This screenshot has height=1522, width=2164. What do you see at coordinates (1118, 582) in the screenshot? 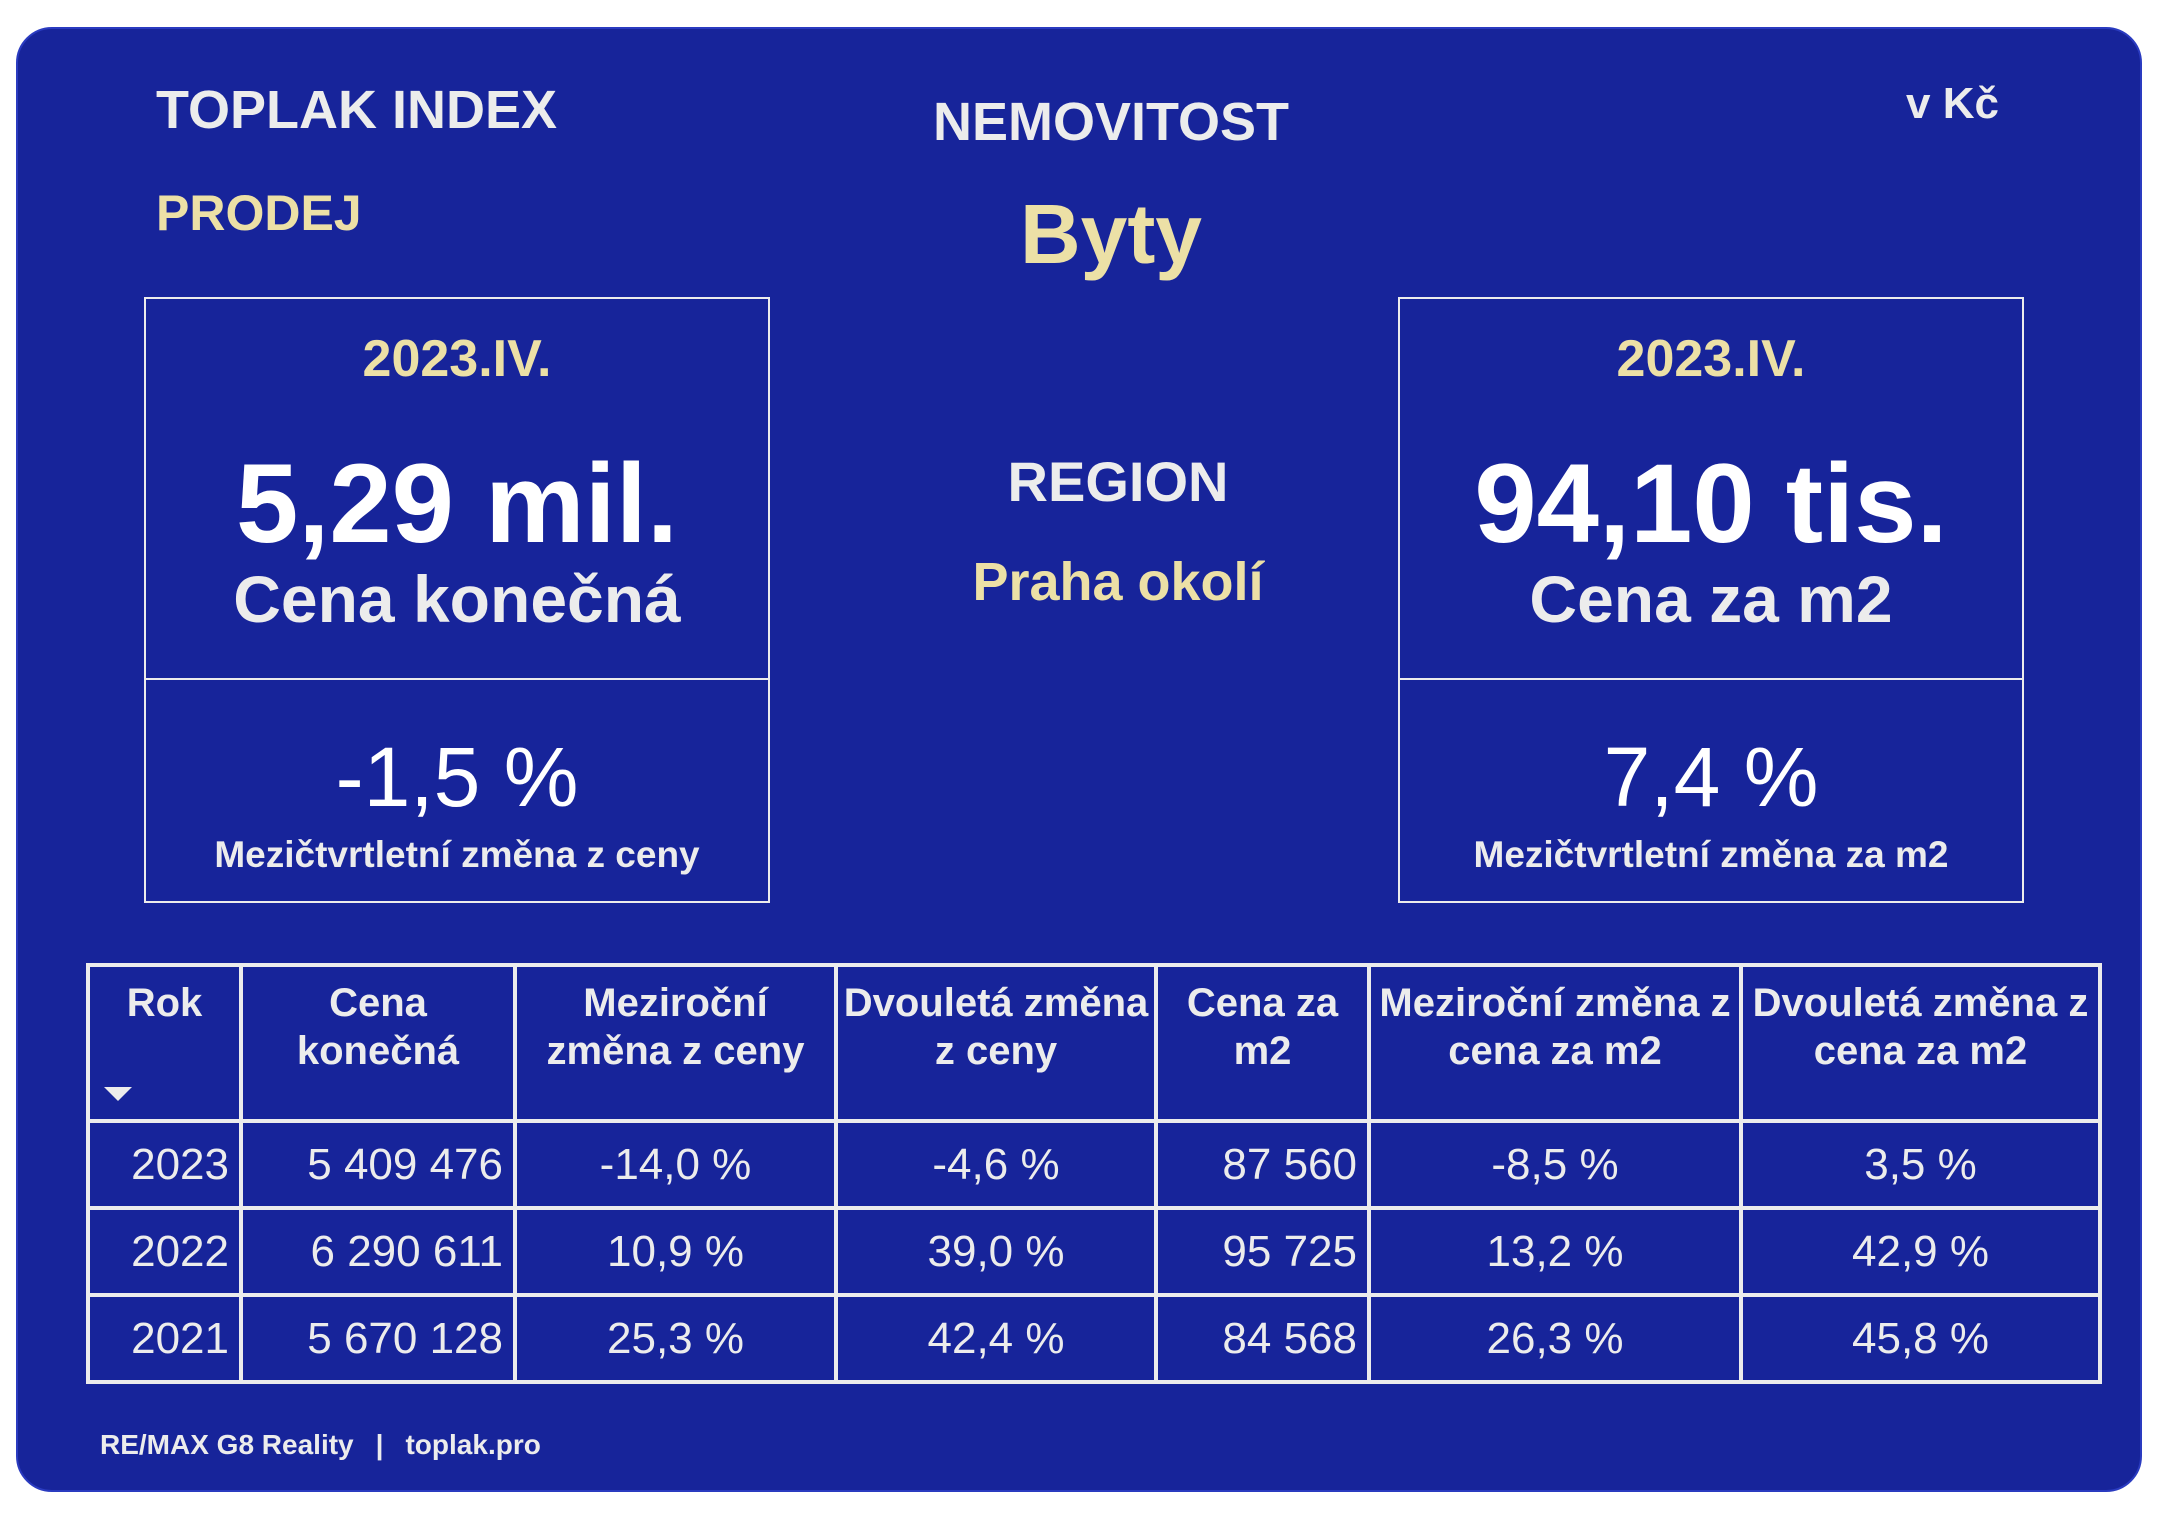
I see `region-value: Praha okolí` at bounding box center [1118, 582].